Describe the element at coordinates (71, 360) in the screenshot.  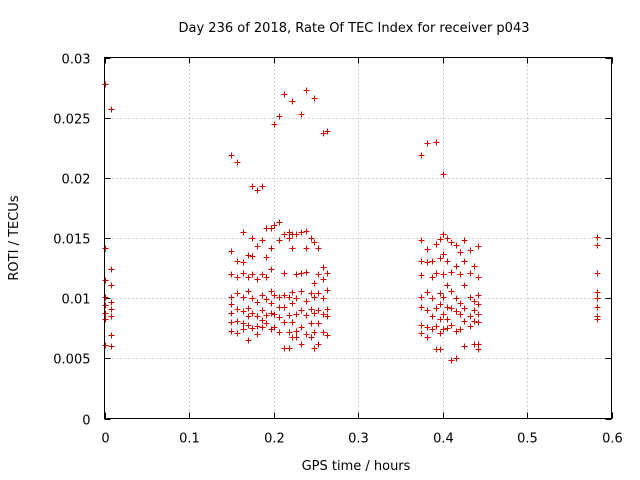
I see `y-tick-label: 0.005` at that location.